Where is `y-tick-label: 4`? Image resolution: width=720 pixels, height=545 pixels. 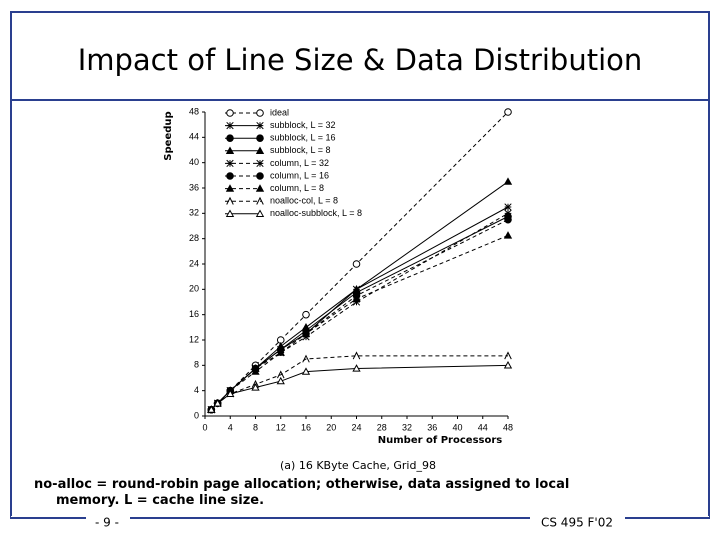
y-tick-label: 4 is located at coordinates (196, 390).